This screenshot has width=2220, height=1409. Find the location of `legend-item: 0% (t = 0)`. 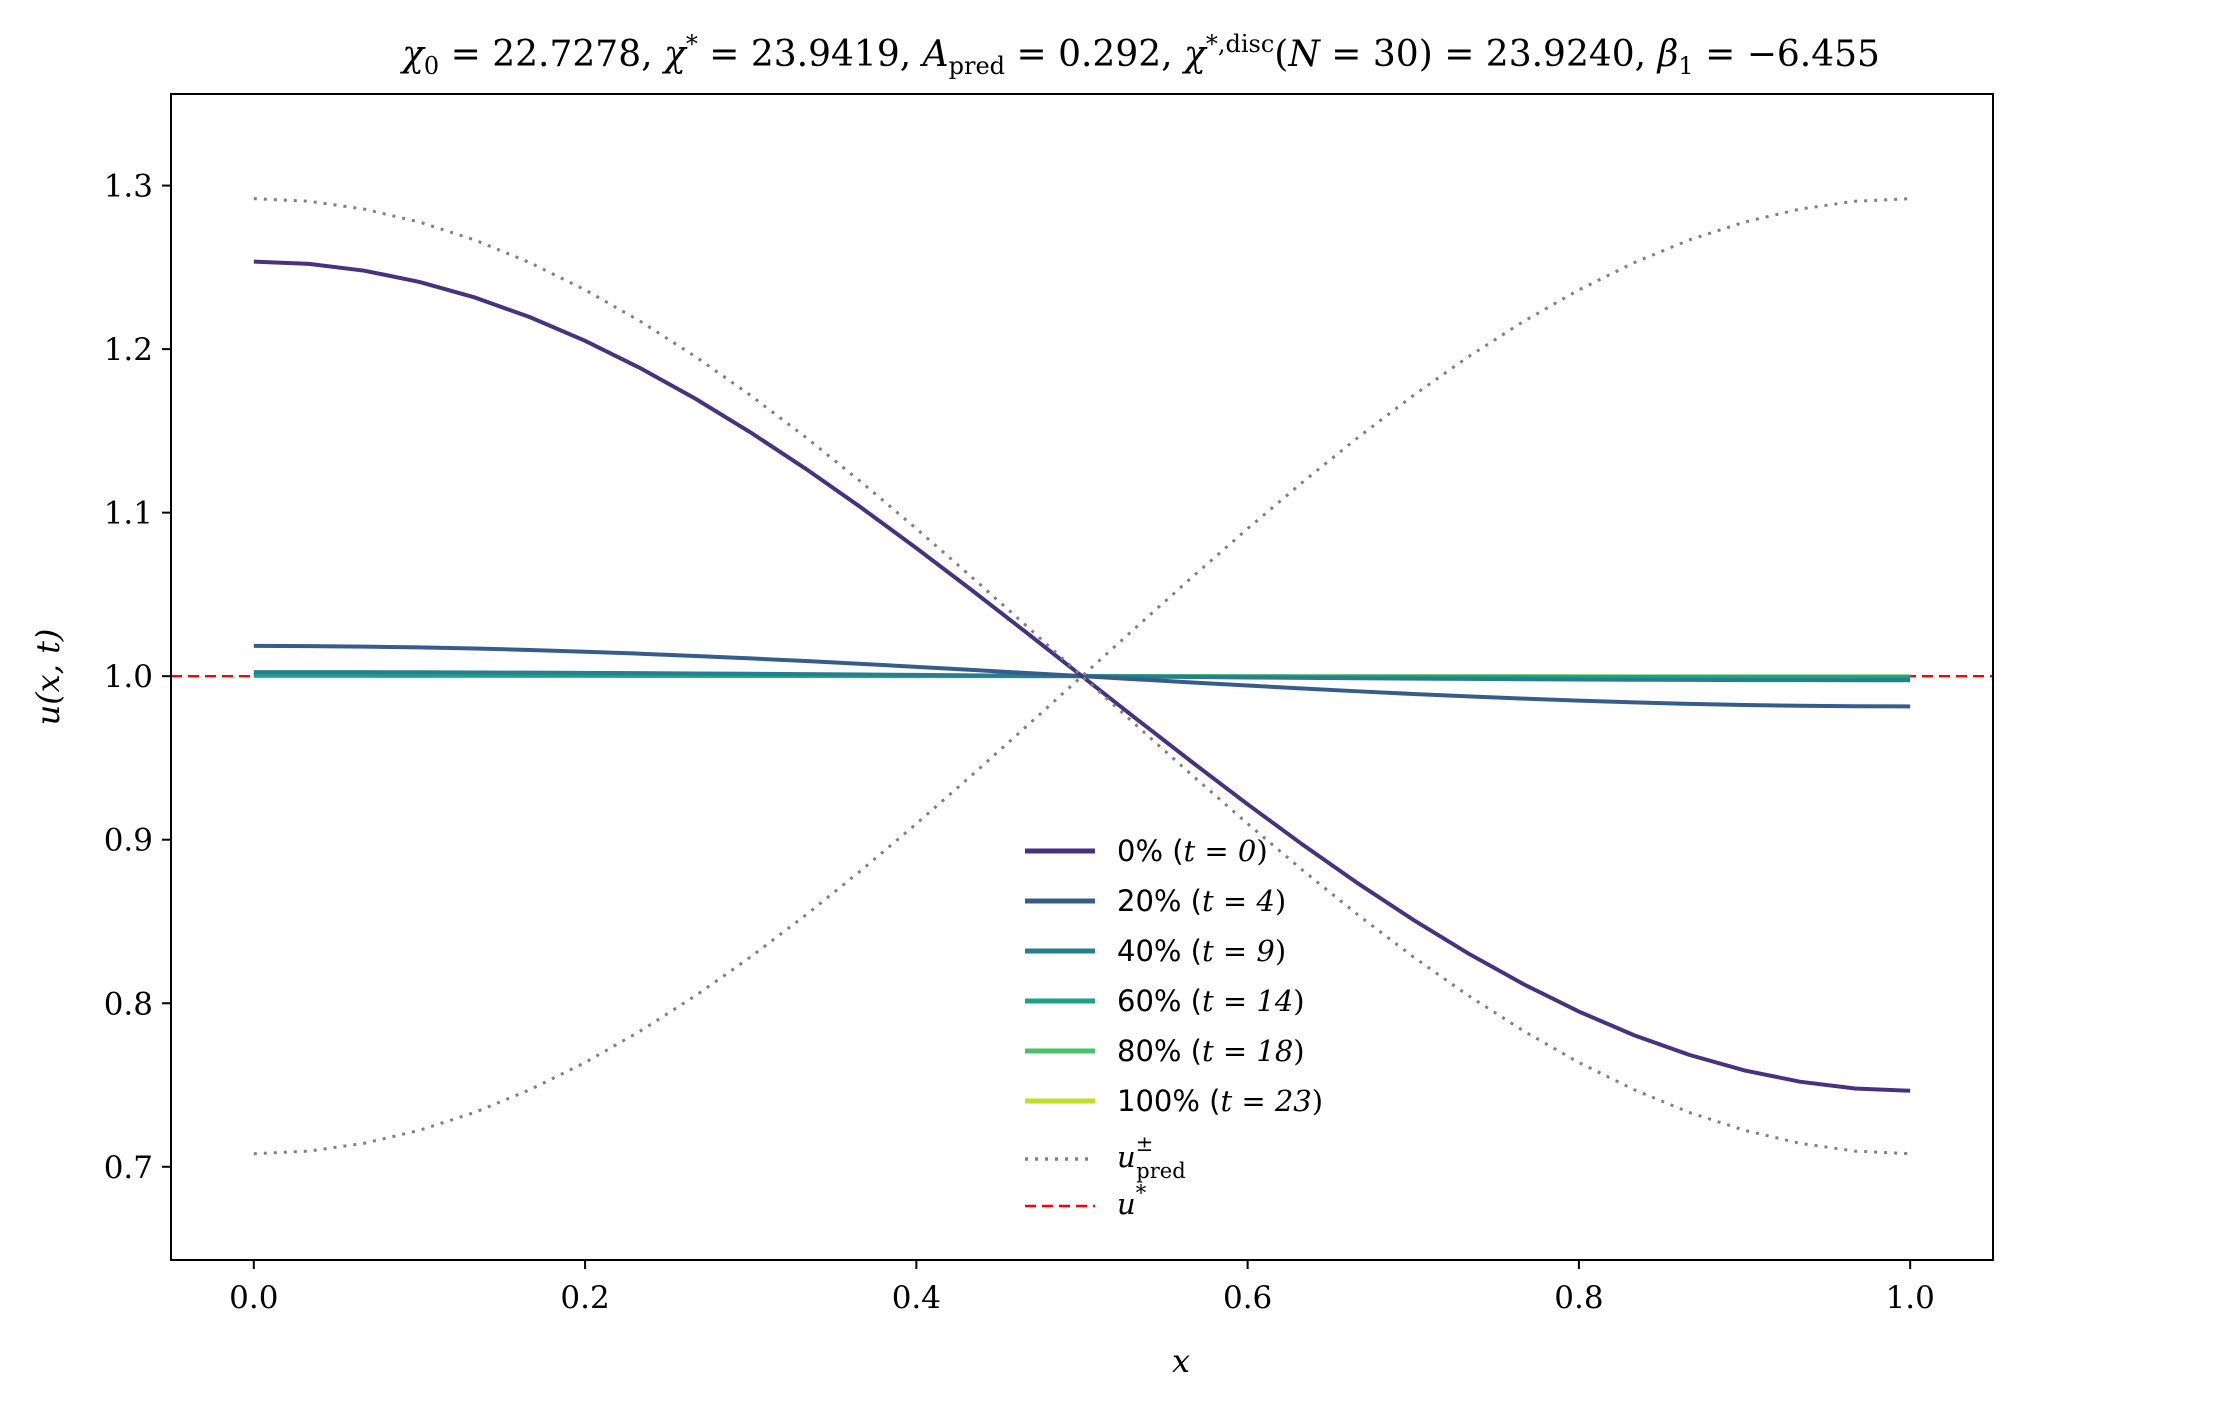

legend-item: 0% (t = 0) is located at coordinates (1146, 851).